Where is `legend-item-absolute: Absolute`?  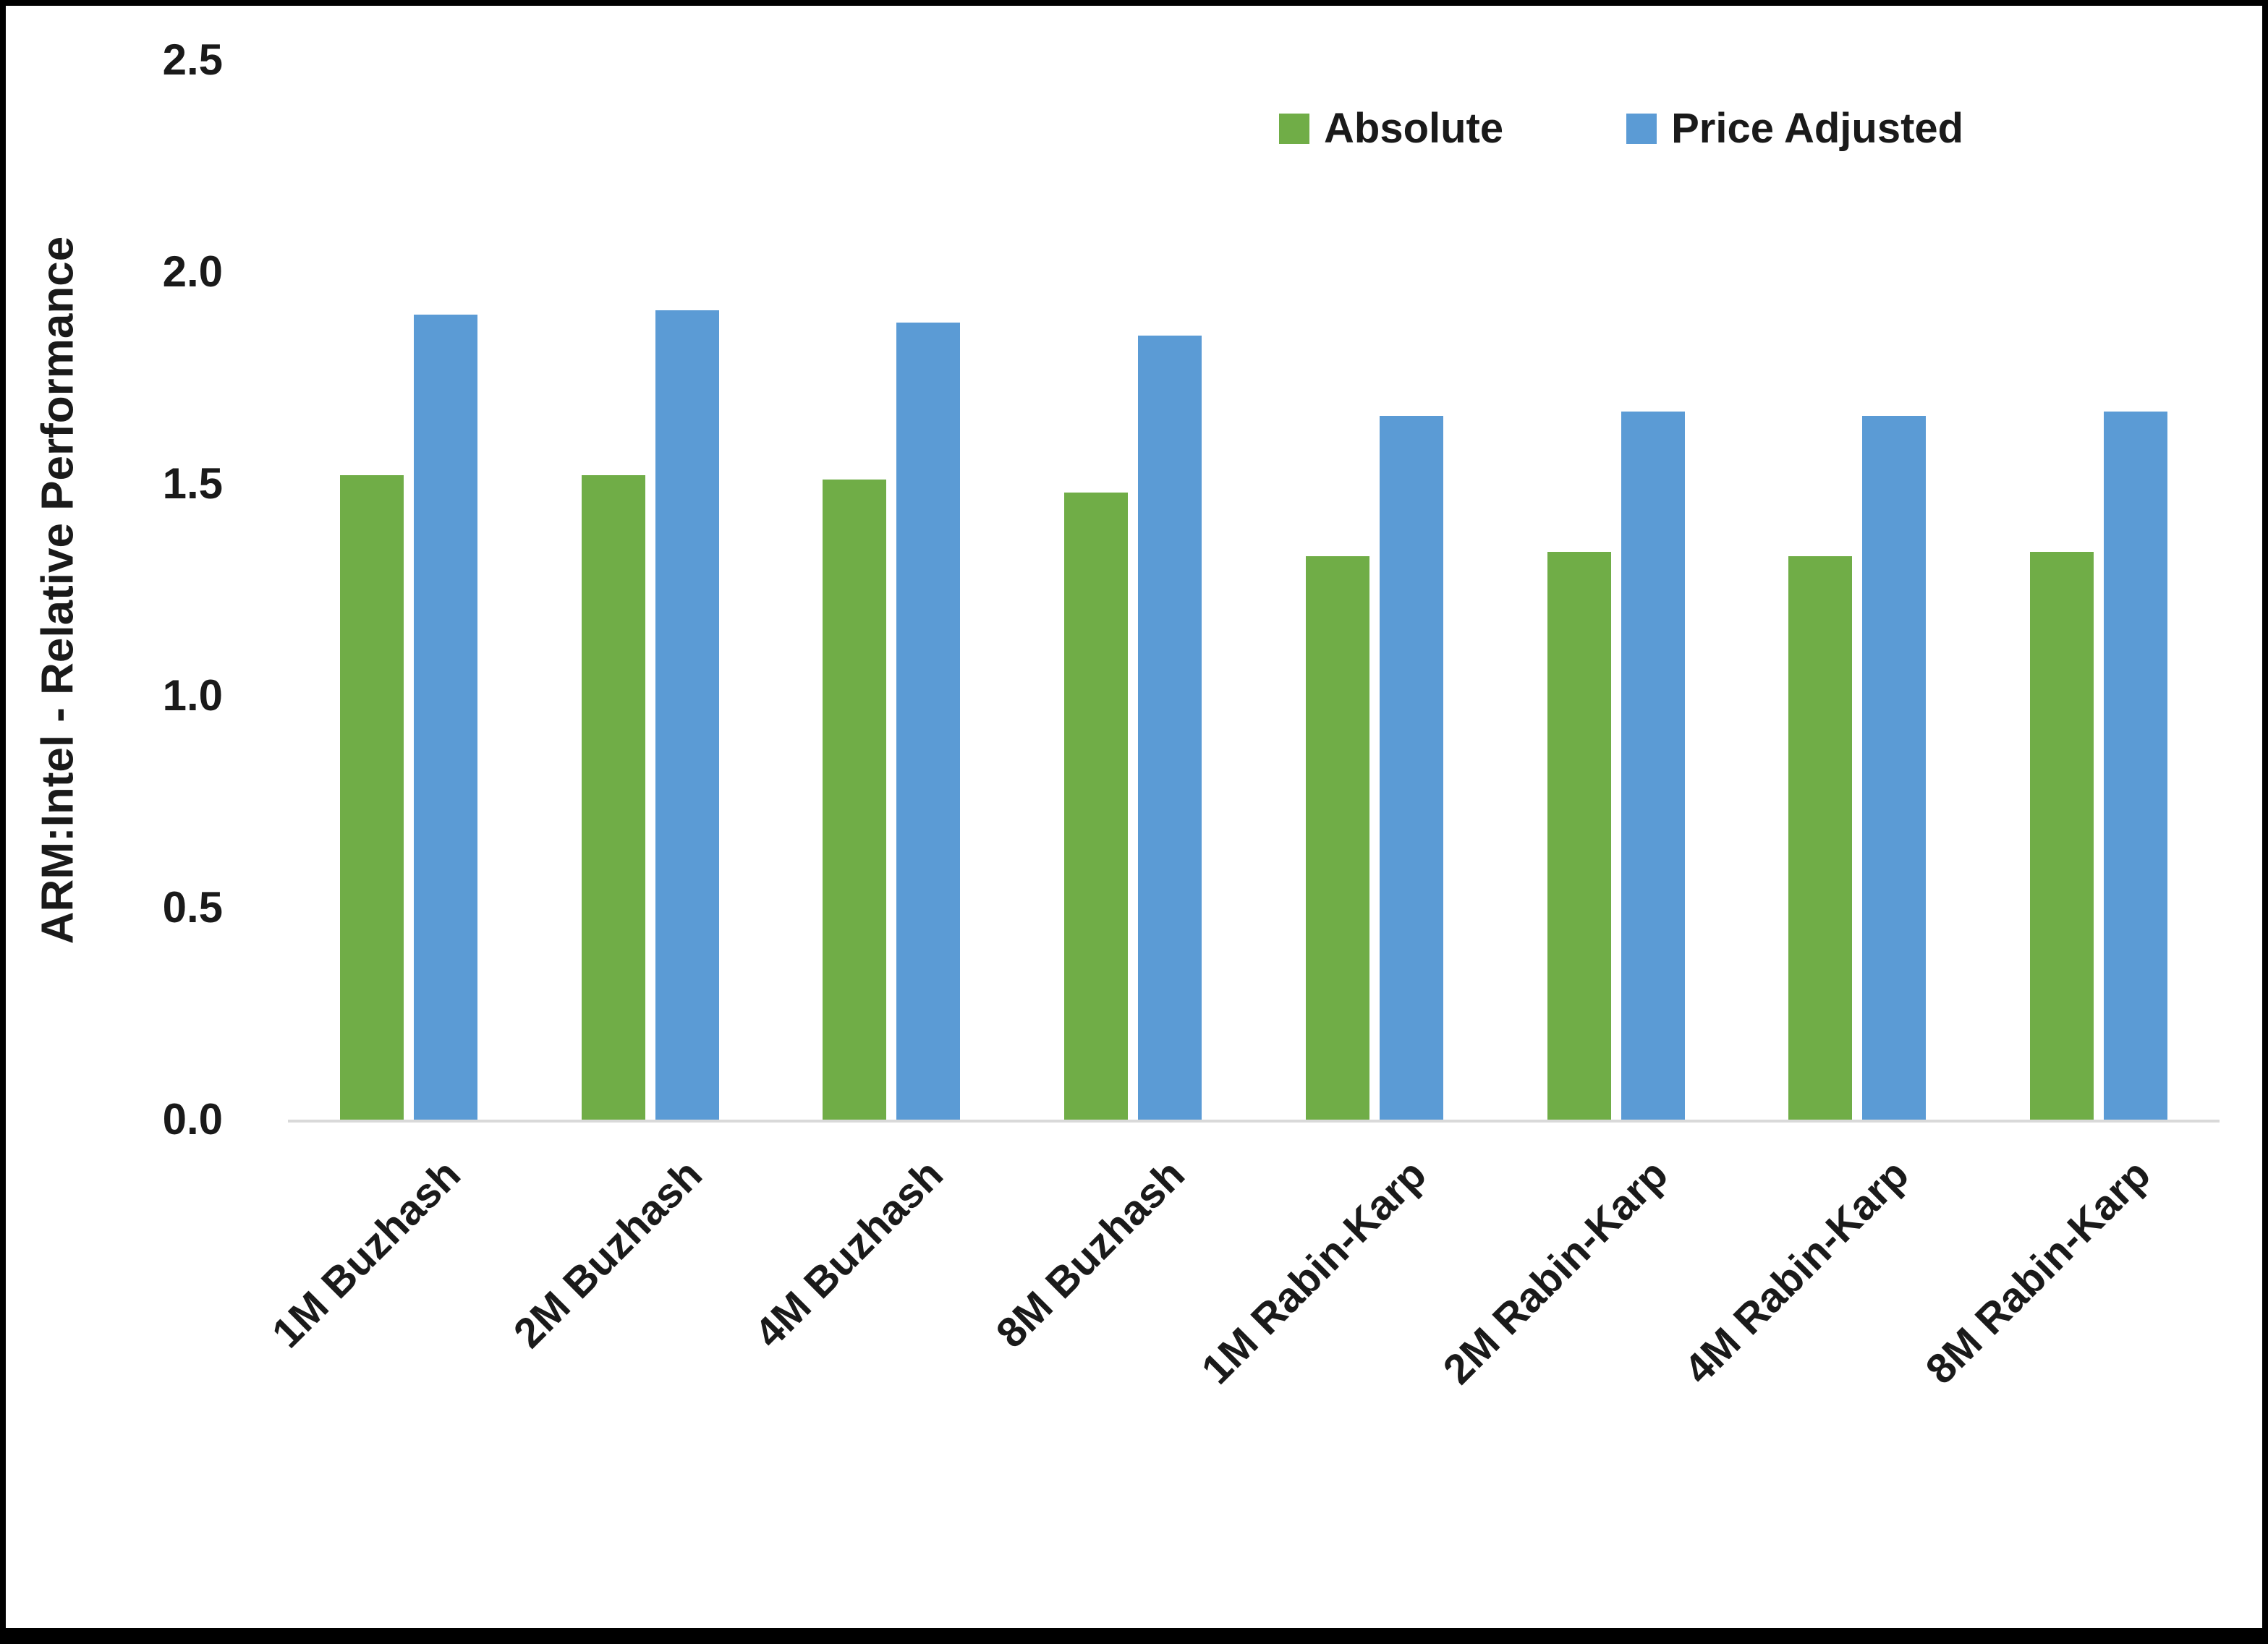
legend-item-absolute: Absolute is located at coordinates (1391, 128).